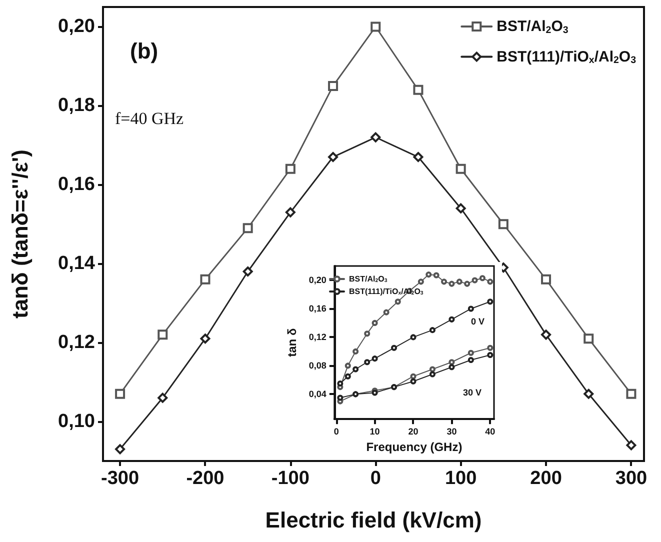 Image resolution: width=661 pixels, height=542 pixels. Describe the element at coordinates (631, 478) in the screenshot. I see `x-tick-label: 300` at that location.